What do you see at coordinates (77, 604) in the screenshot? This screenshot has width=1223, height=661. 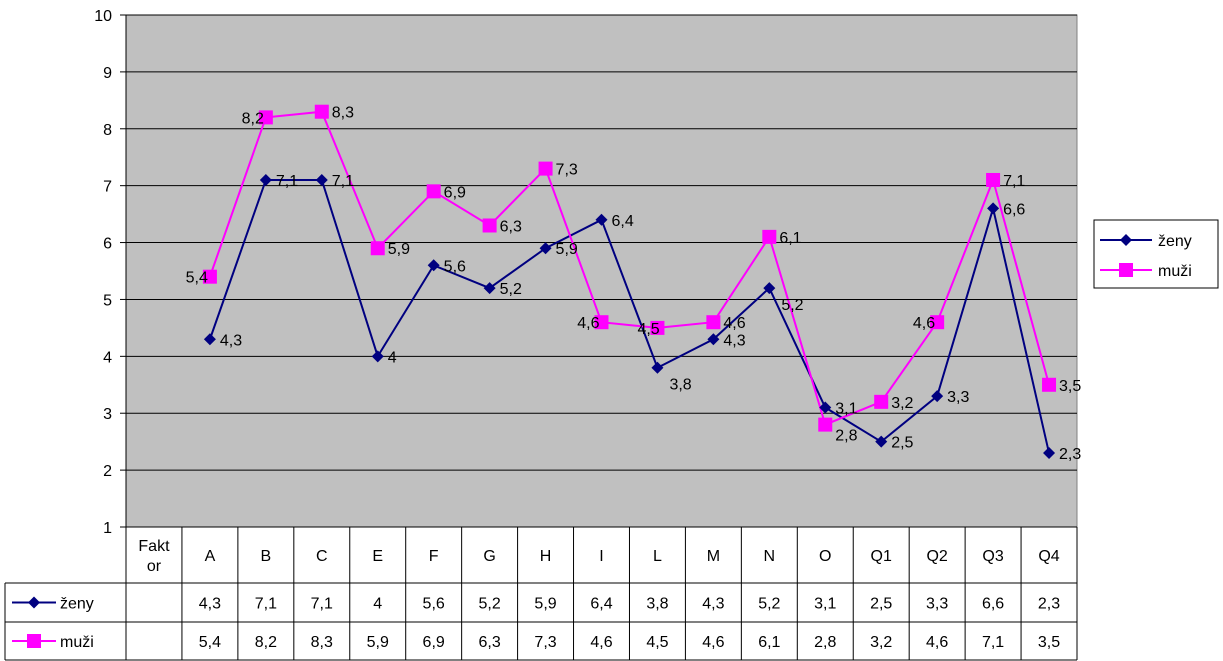 I see `table-series-name: ženy` at bounding box center [77, 604].